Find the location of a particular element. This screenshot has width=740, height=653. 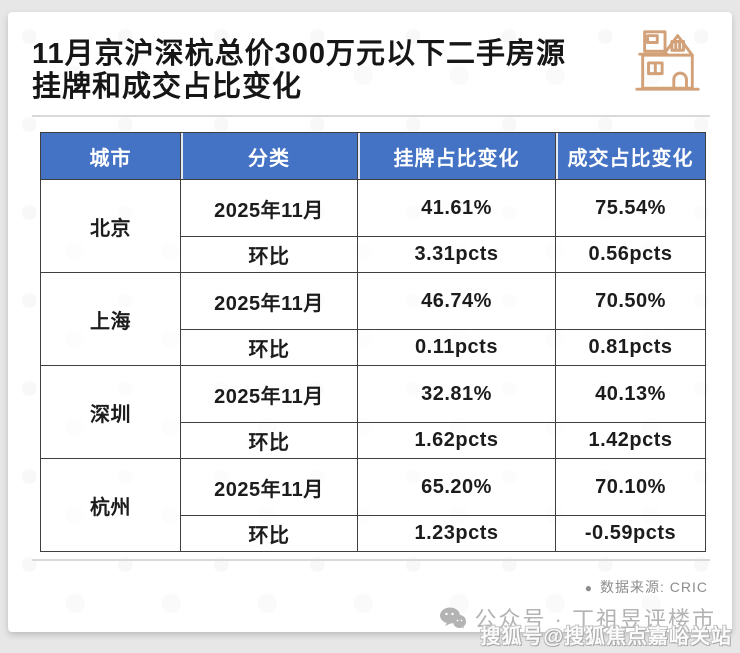

city-cell-hangzhou: 杭州 is located at coordinates (110, 505).